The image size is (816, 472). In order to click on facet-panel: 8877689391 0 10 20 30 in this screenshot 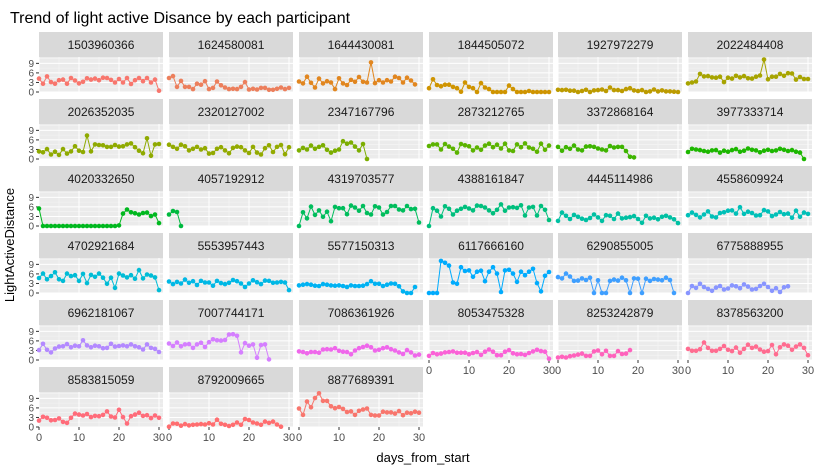, I will do `click(360, 405)`.